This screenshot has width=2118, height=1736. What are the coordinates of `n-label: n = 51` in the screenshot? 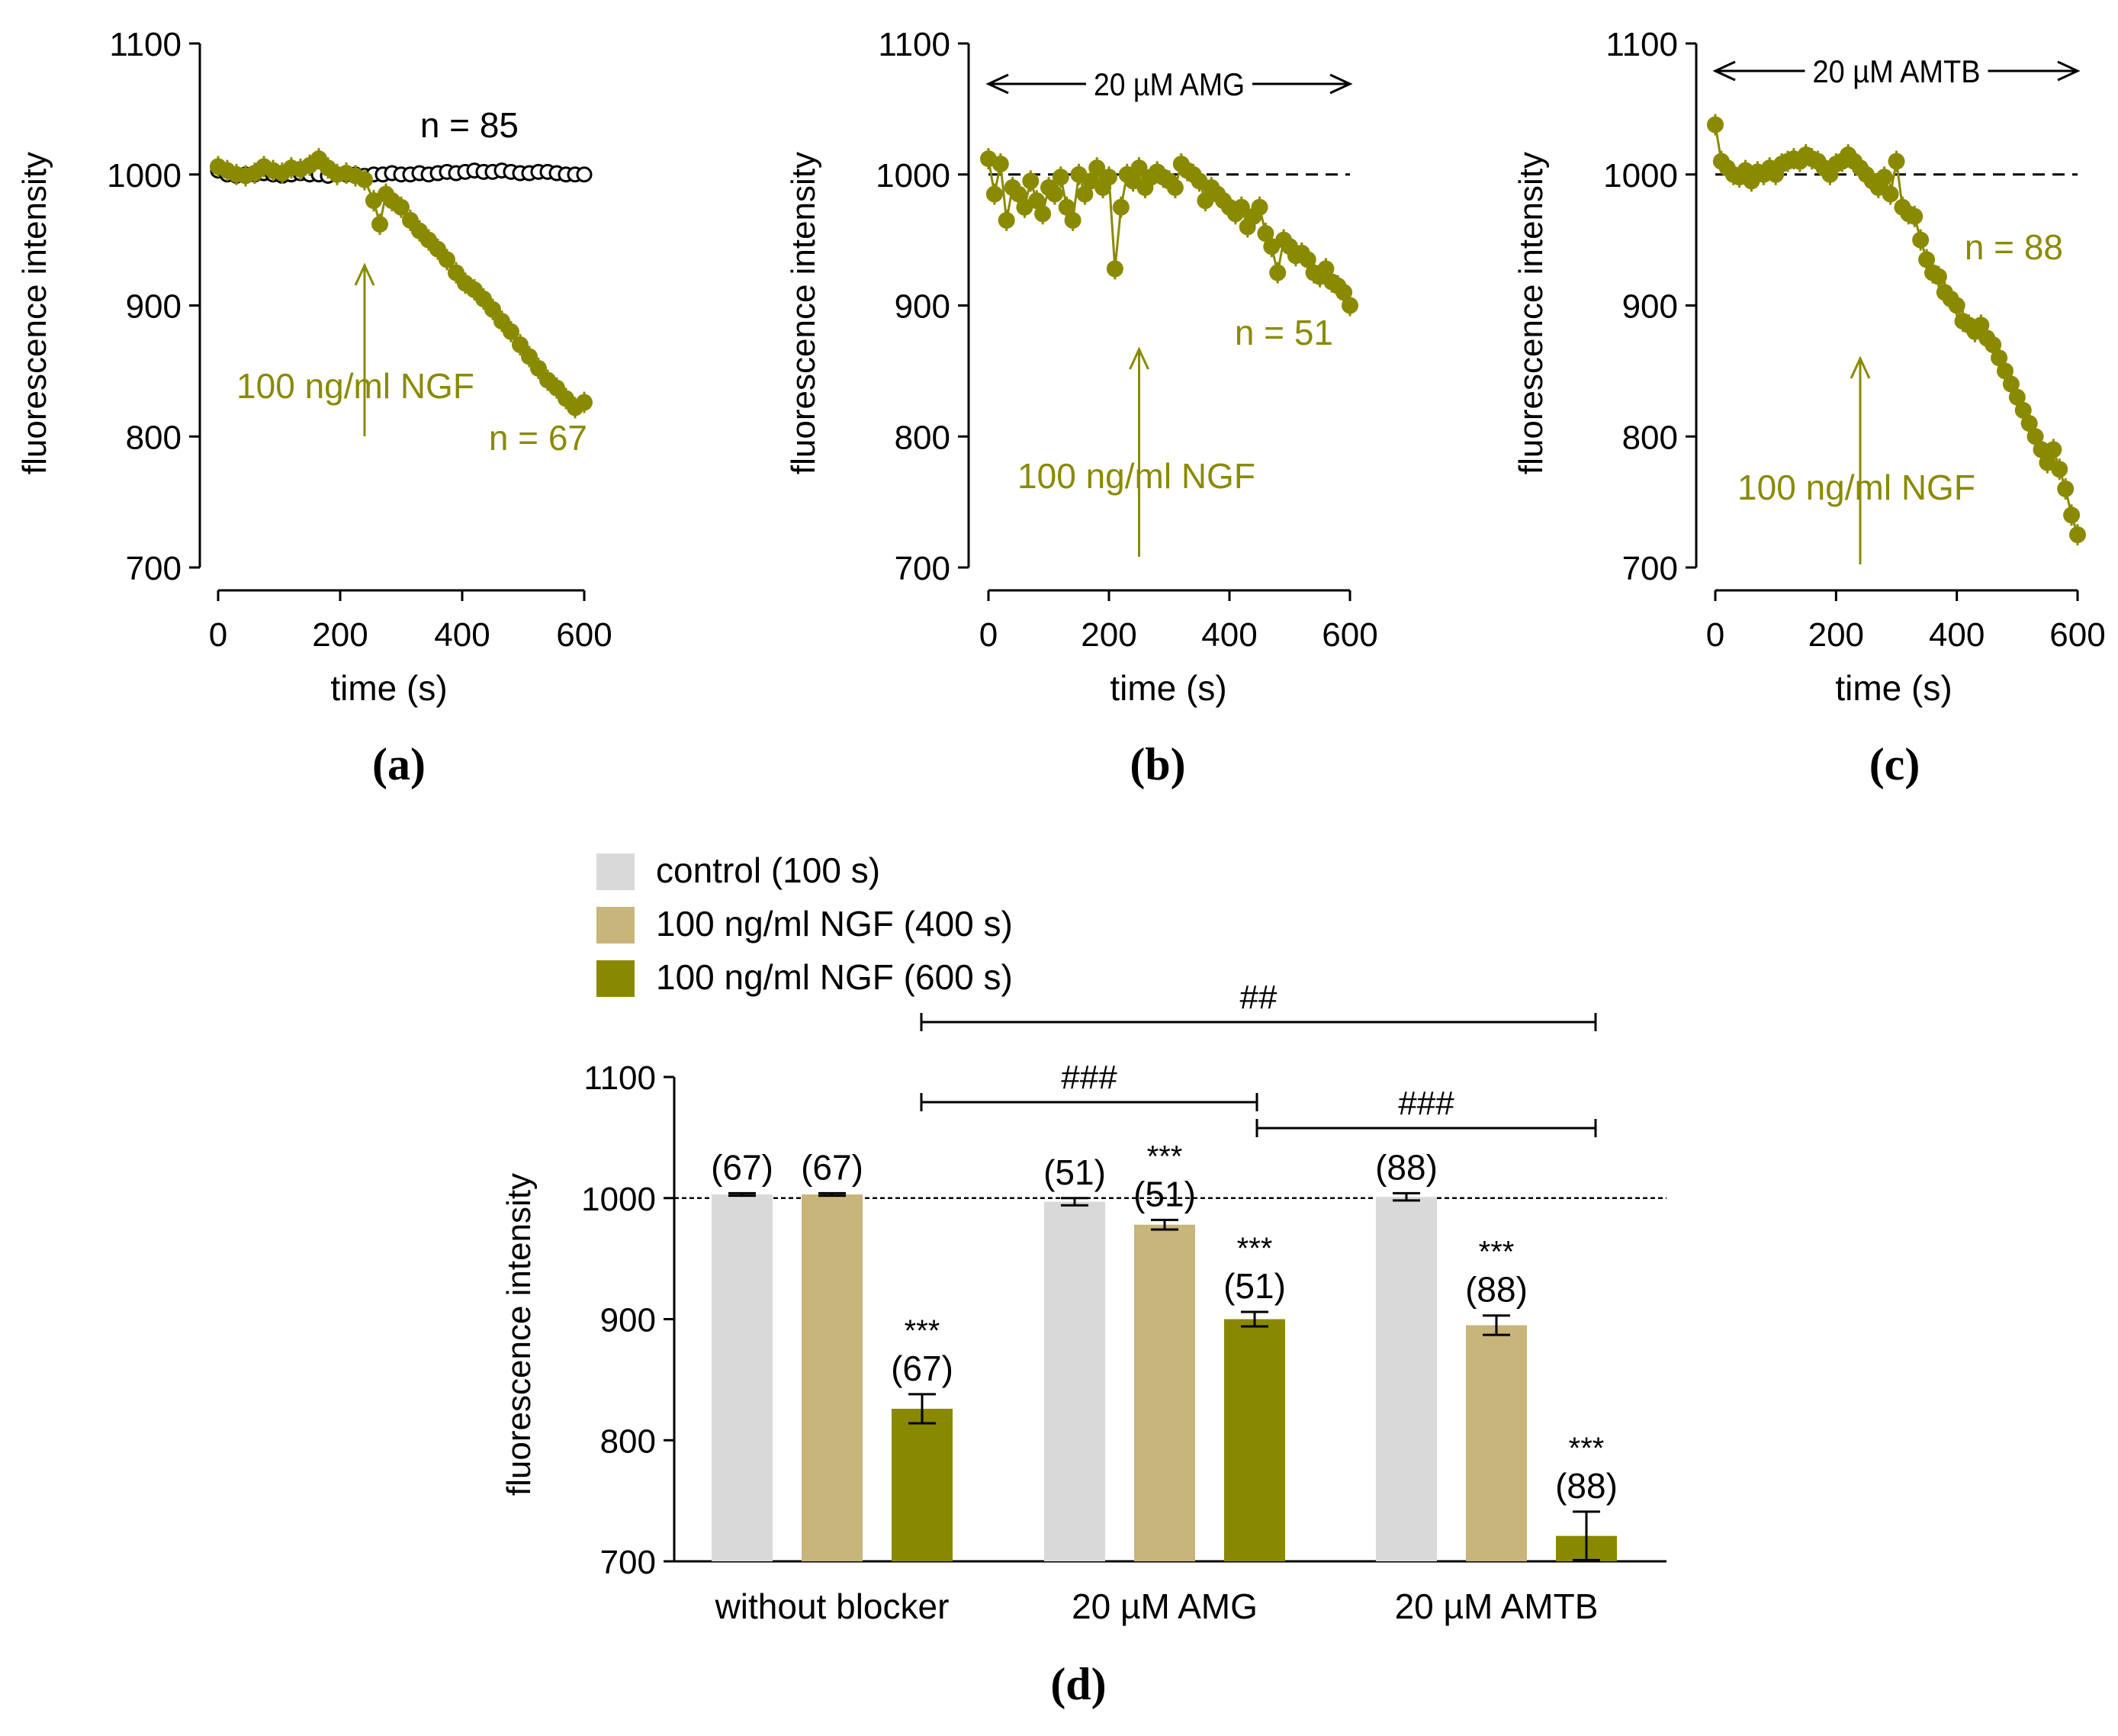 It's located at (1284, 332).